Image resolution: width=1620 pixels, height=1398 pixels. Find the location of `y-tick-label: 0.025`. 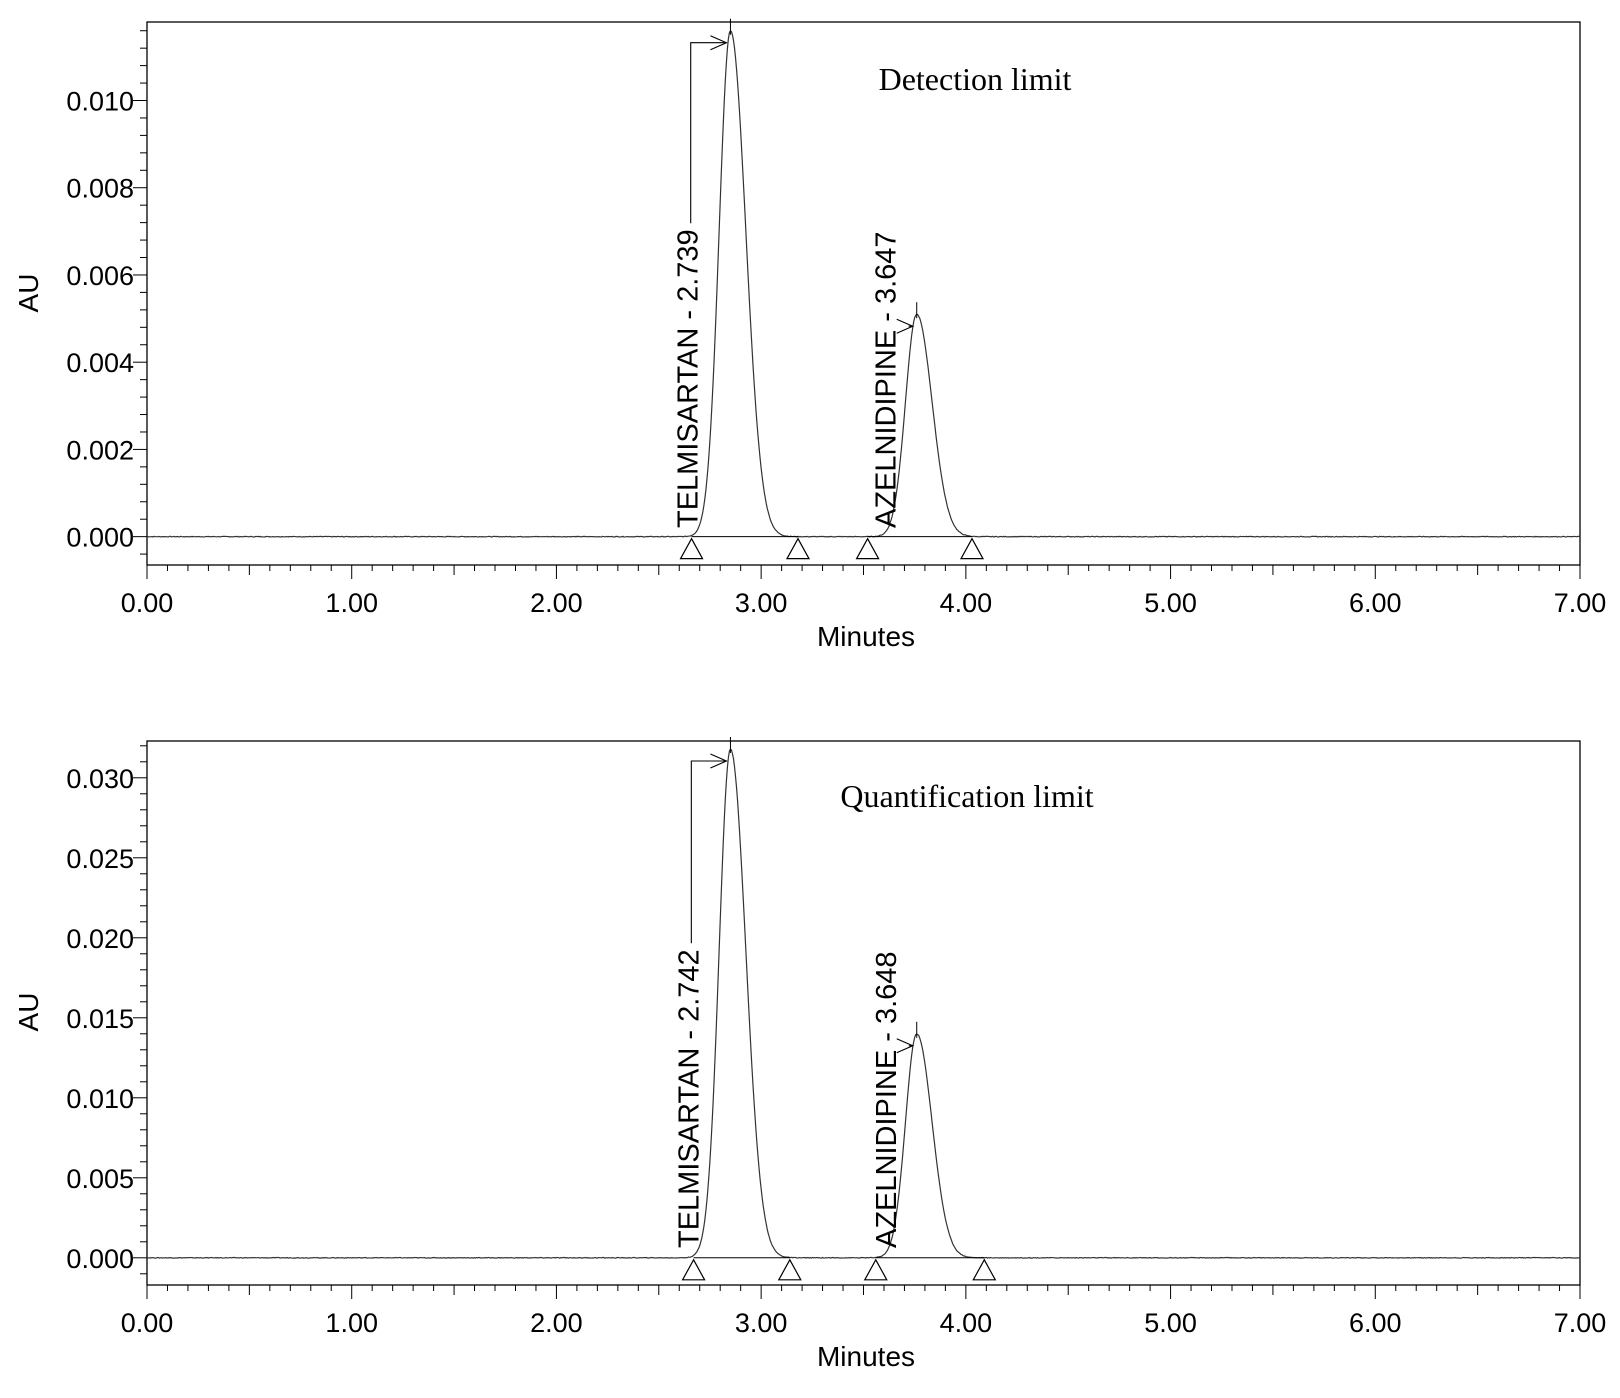

y-tick-label: 0.025 is located at coordinates (100, 859).